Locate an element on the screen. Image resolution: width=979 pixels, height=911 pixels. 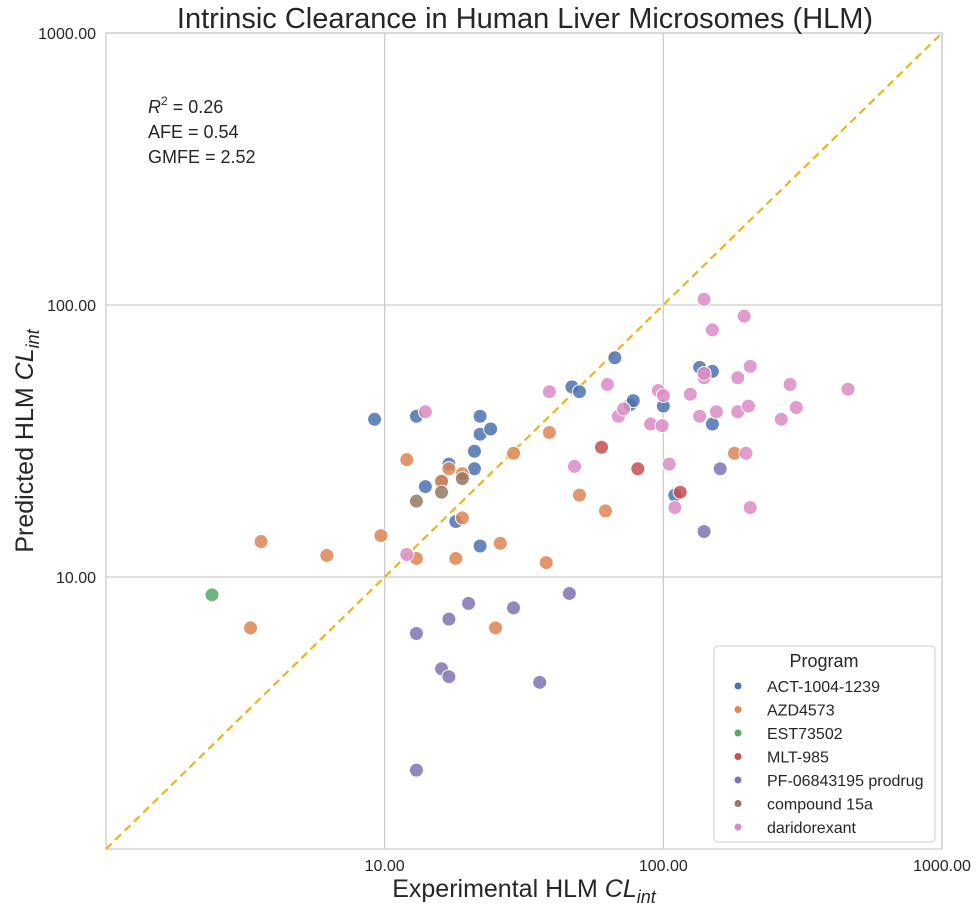
x-tick-labels: 10.00 100.00 1000.00 is located at coordinates (668, 866).